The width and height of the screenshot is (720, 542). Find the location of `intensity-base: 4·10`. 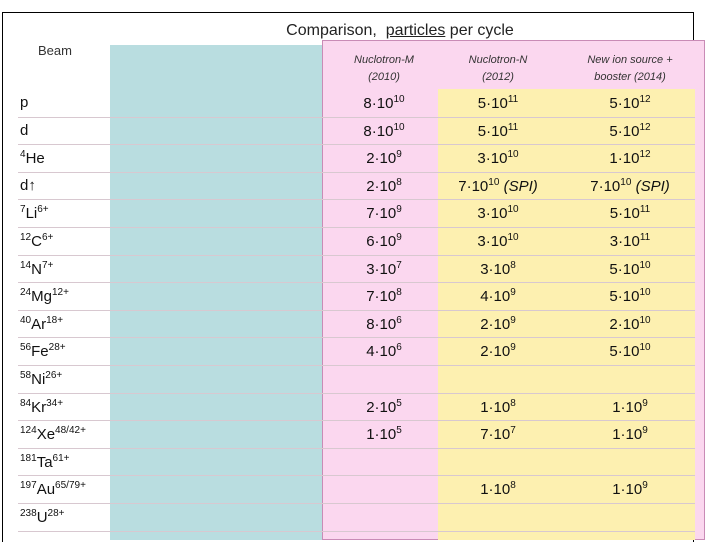

intensity-base: 4·10 is located at coordinates (381, 352).